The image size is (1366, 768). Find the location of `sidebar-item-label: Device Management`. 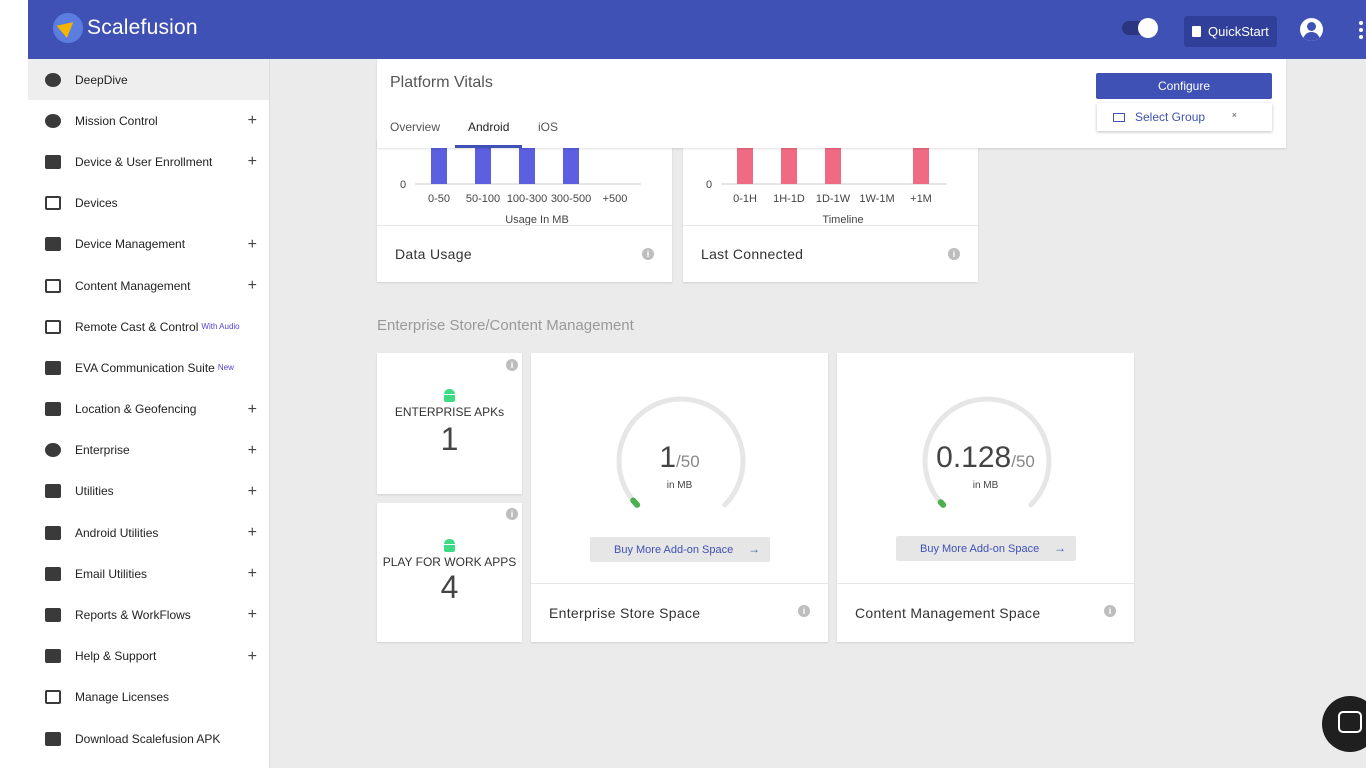

sidebar-item-label: Device Management is located at coordinates (130, 244).